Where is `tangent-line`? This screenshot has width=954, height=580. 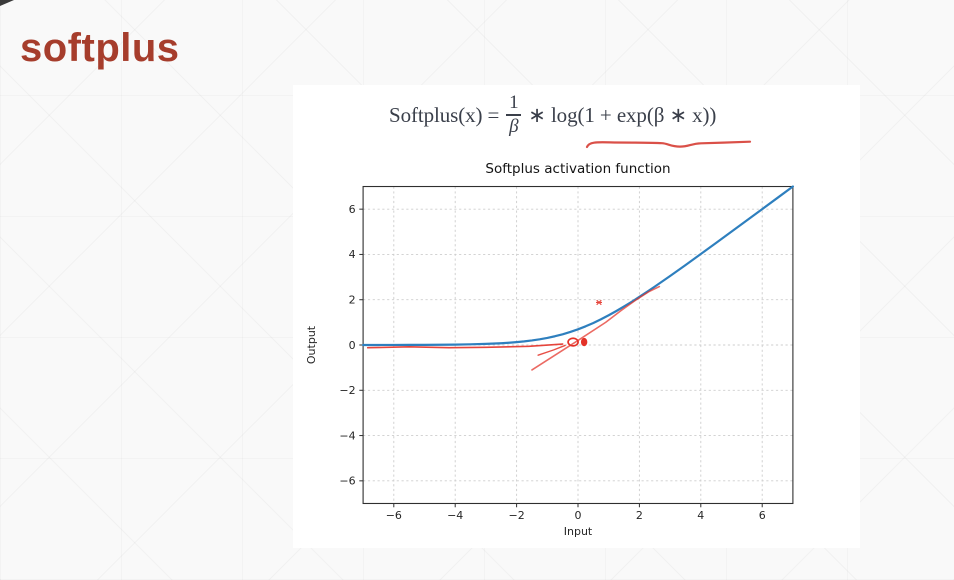
tangent-line is located at coordinates (596, 328).